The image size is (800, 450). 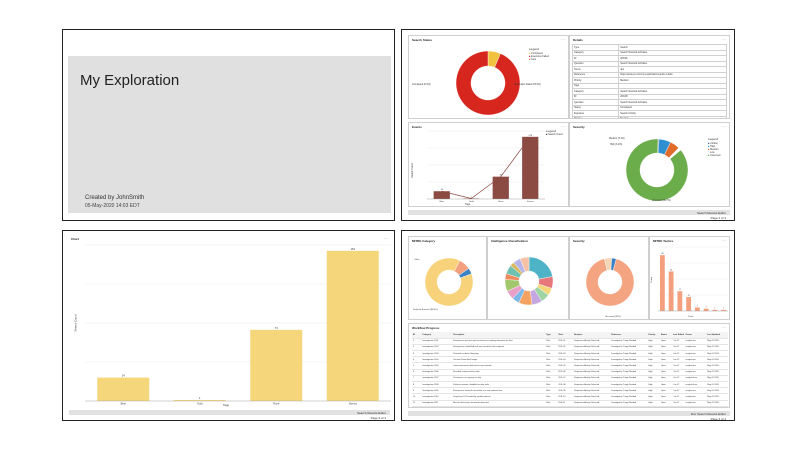 What do you see at coordinates (123, 376) in the screenshot?
I see `data-label: 24` at bounding box center [123, 376].